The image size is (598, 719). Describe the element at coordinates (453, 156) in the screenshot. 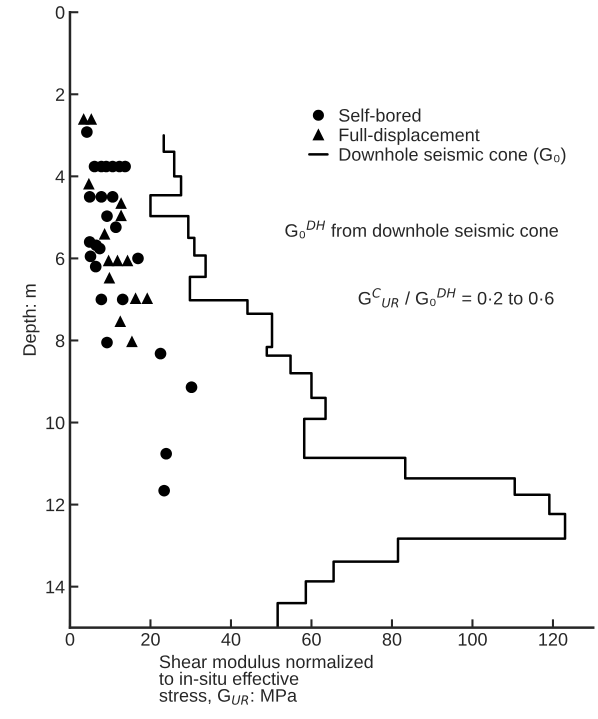

I see `legend-label: Downhole seismic cone (G₀)` at that location.